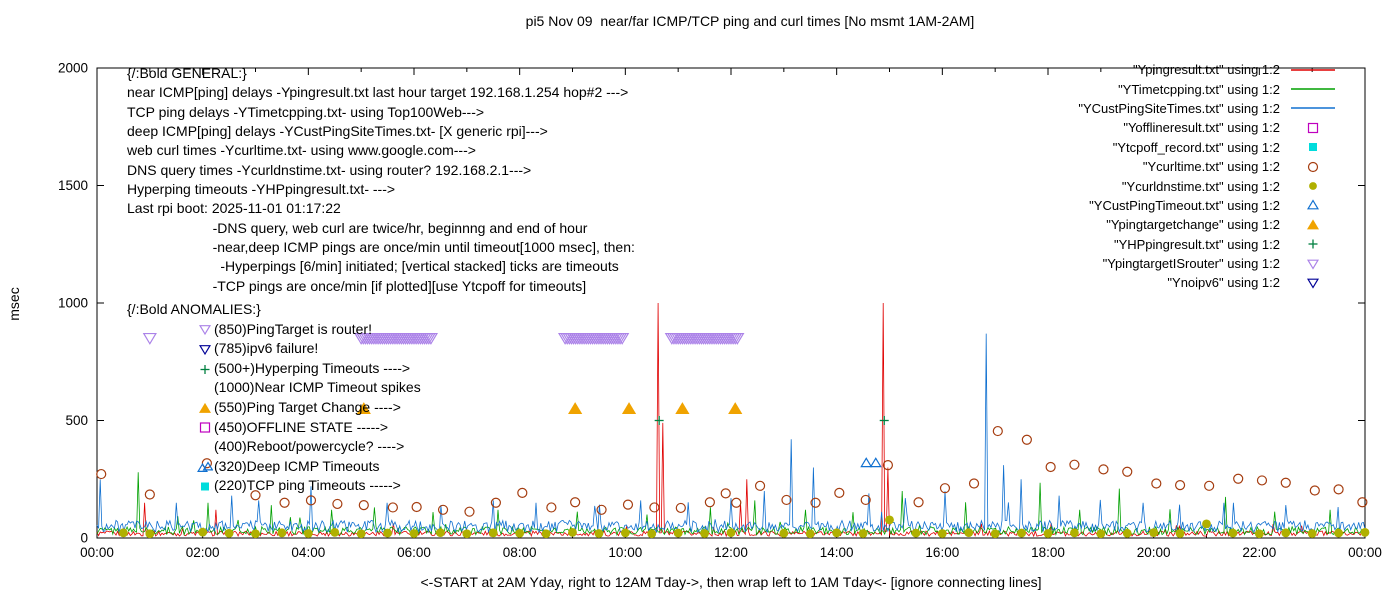  Describe the element at coordinates (837, 552) in the screenshot. I see `x-tick-label: 14:00` at that location.